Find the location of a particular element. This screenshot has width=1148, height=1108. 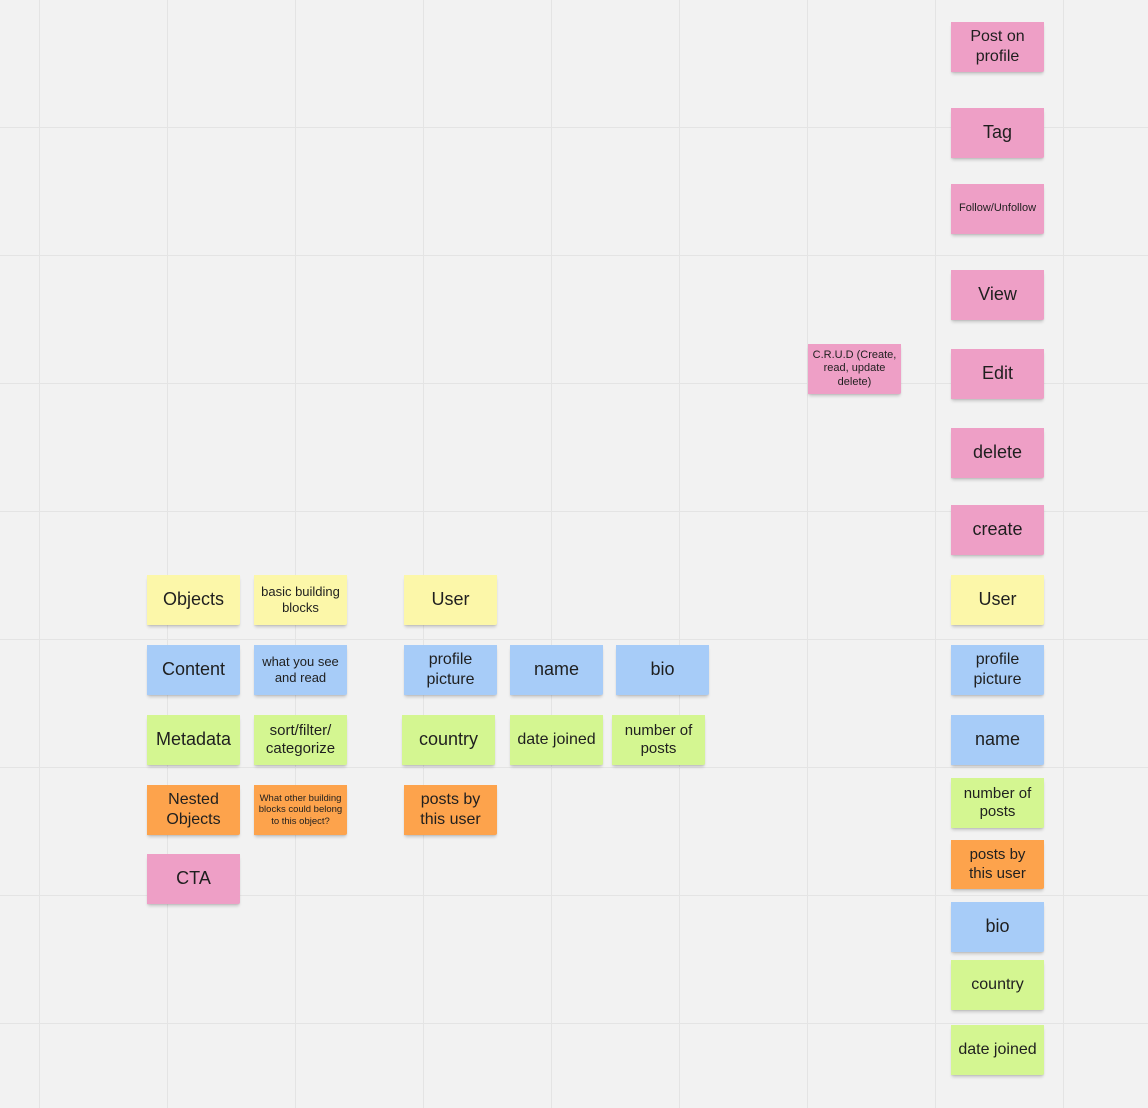

sticky-note-text: View is located at coordinates (997, 294).